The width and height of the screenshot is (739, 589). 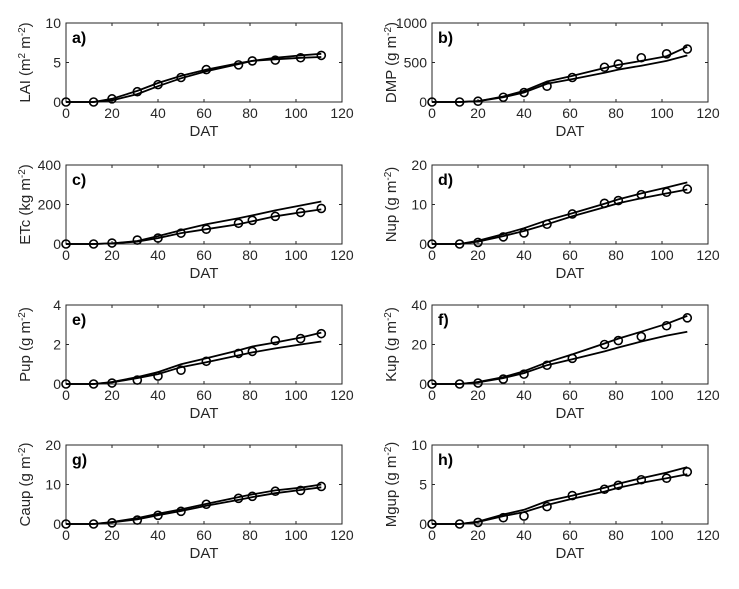 What do you see at coordinates (445, 460) in the screenshot?
I see `panel-label: h)` at bounding box center [445, 460].